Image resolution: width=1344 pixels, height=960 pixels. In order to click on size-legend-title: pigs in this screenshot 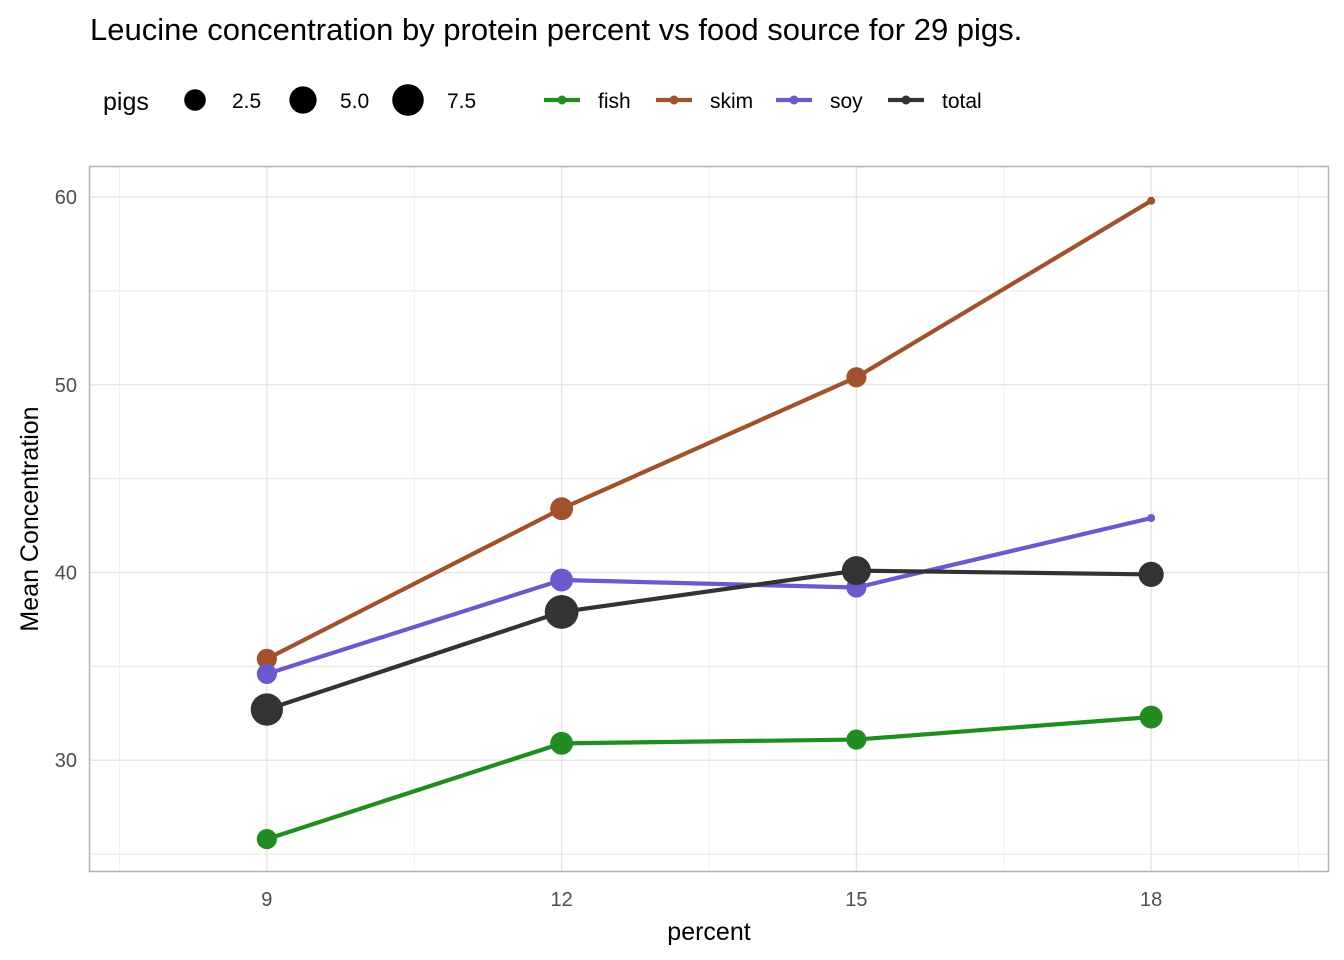, I will do `click(126, 102)`.